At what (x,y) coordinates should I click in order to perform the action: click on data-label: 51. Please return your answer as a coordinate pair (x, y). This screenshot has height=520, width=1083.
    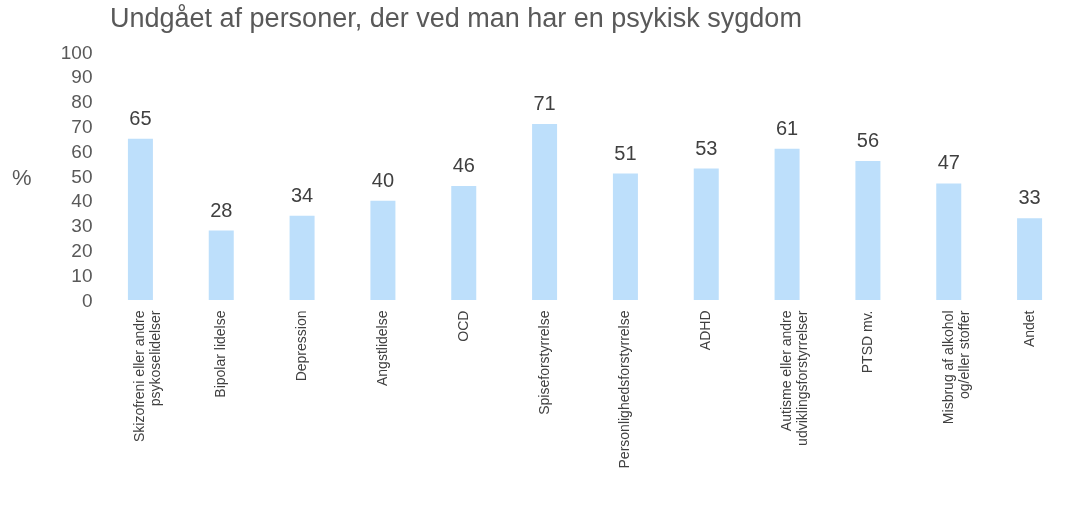
    Looking at the image, I should click on (625, 152).